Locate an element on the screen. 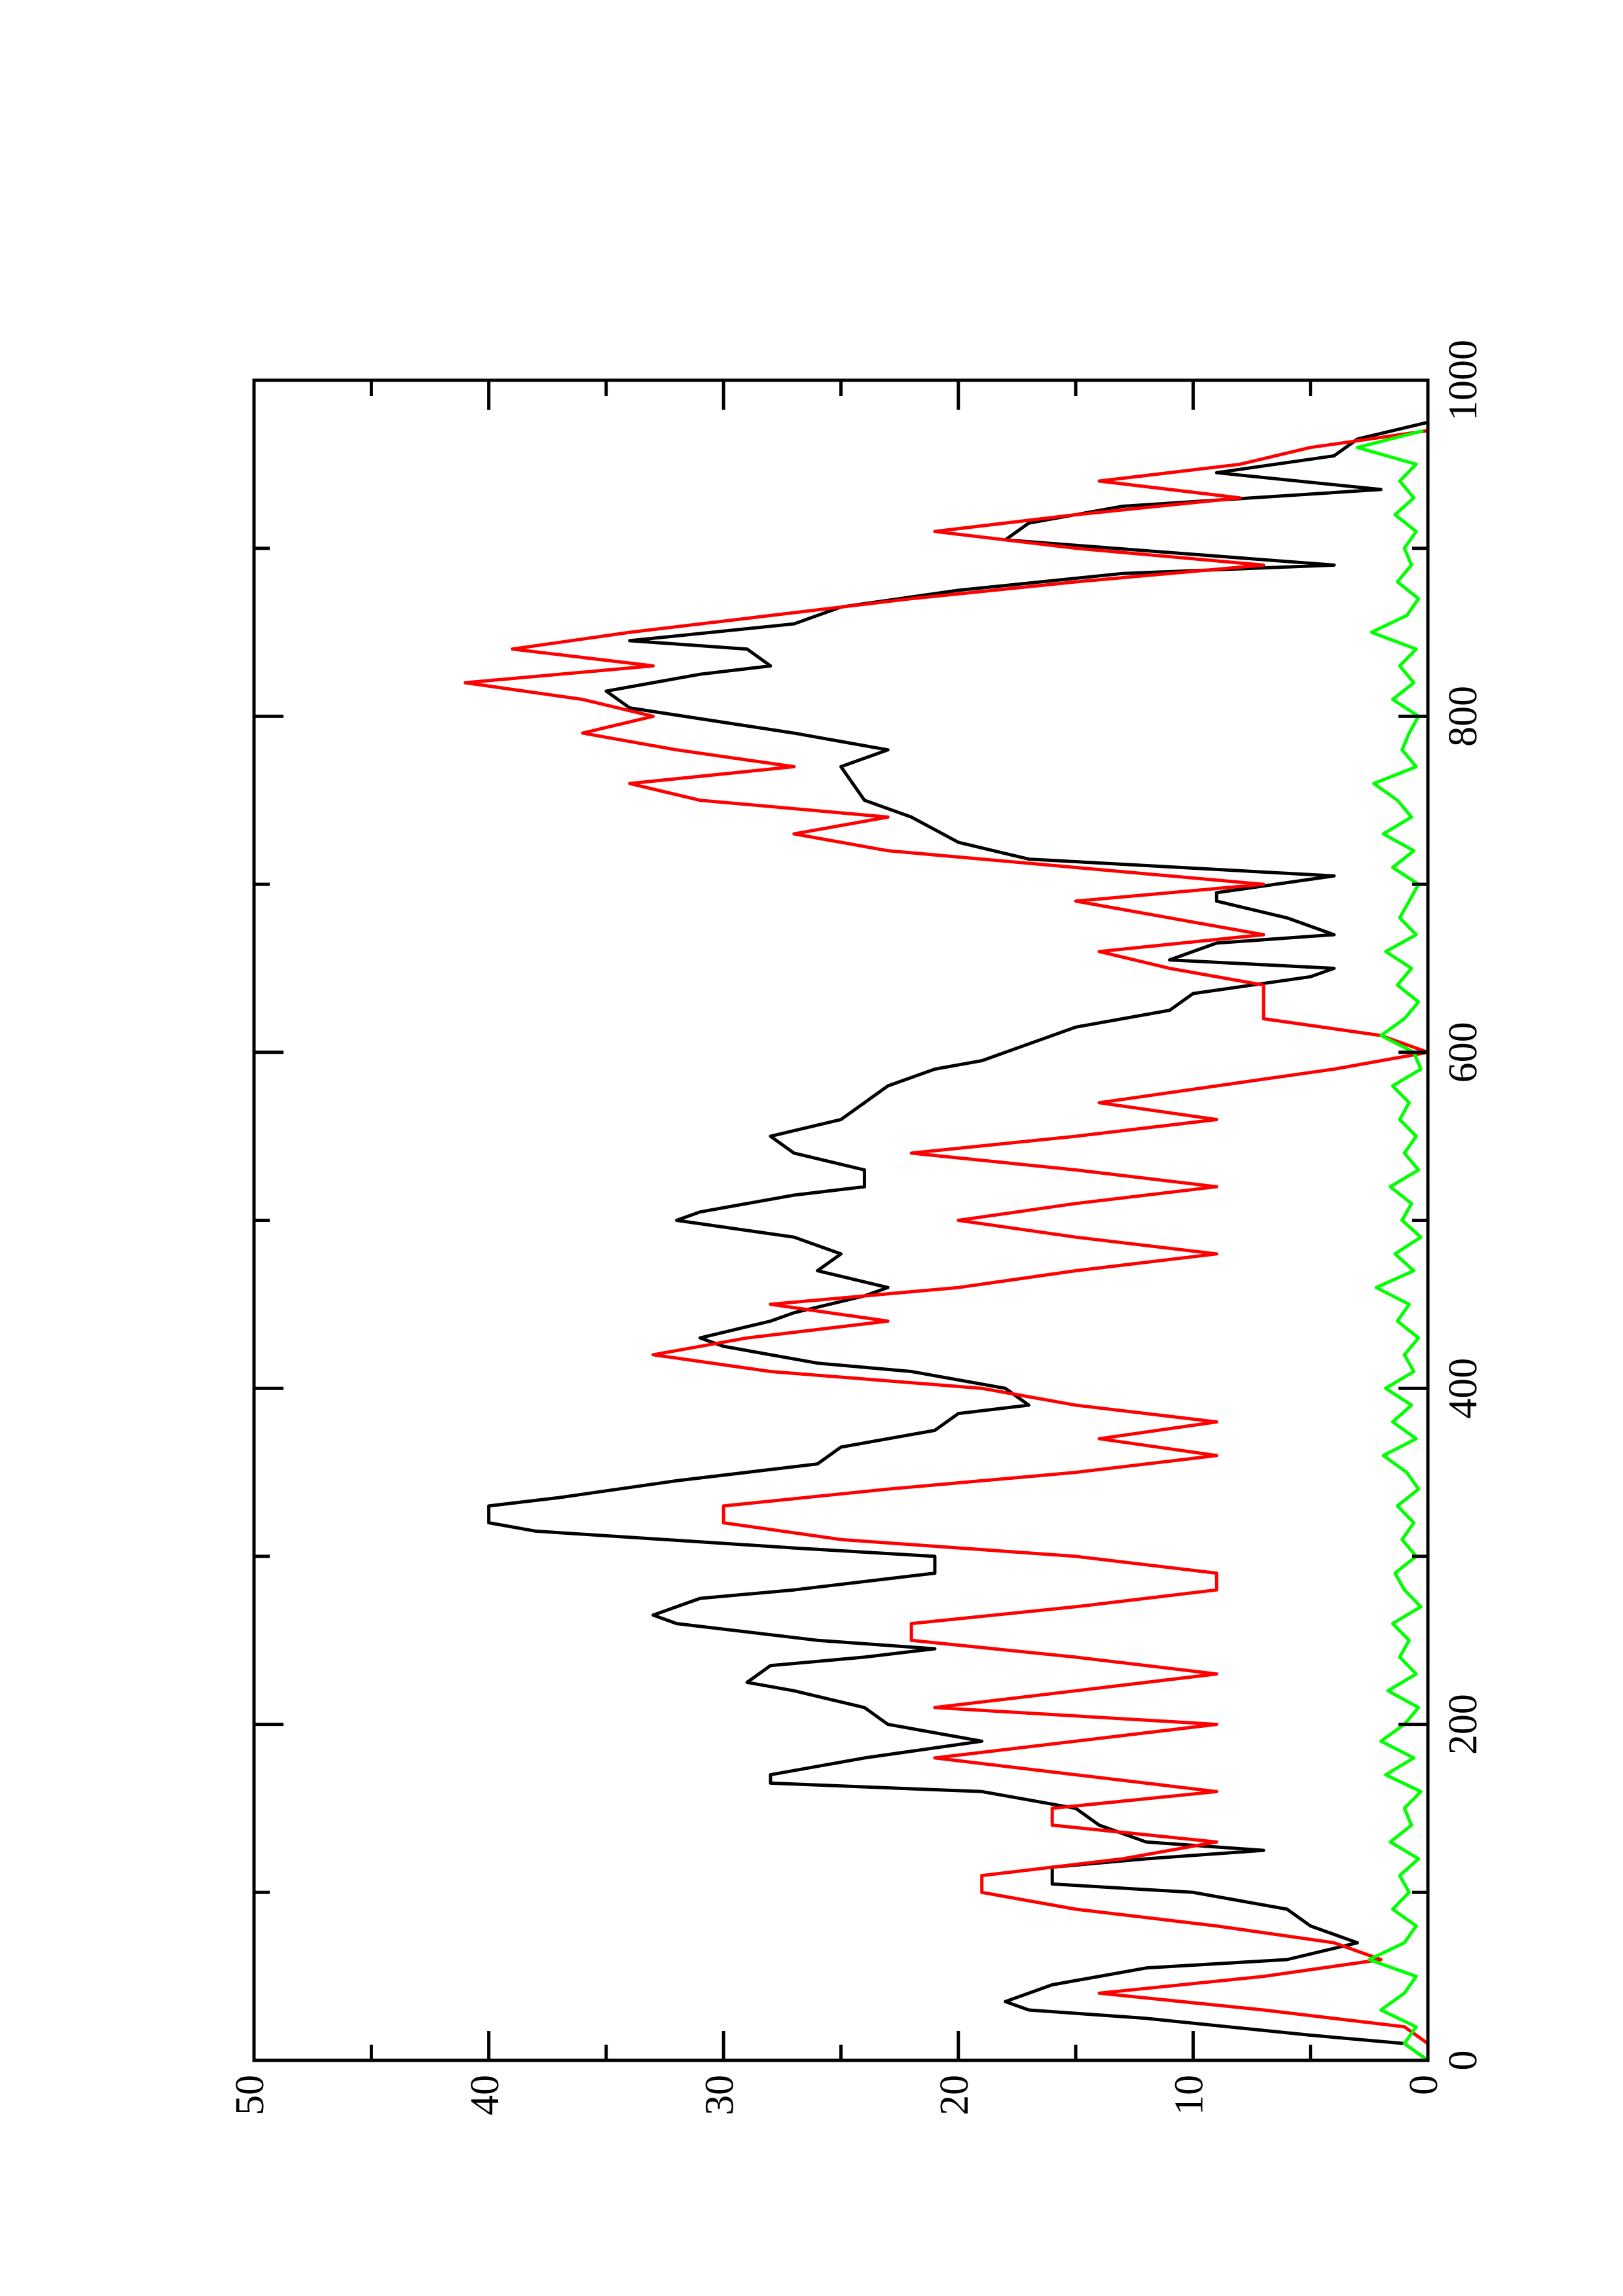 The image size is (1623, 2296). y-tick-label: 30 is located at coordinates (719, 2095).